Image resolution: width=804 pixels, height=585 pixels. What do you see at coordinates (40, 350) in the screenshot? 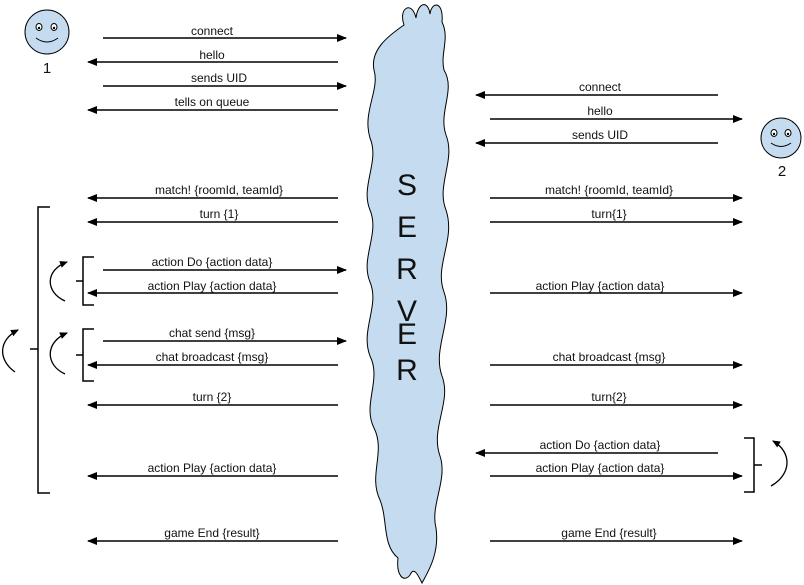
I see `game-loop-bracket` at bounding box center [40, 350].